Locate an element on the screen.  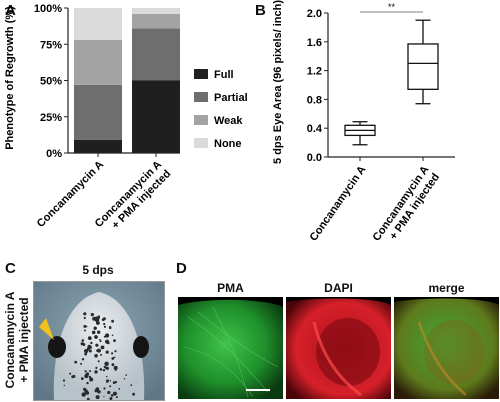
legend-label: None is located at coordinates (228, 144).